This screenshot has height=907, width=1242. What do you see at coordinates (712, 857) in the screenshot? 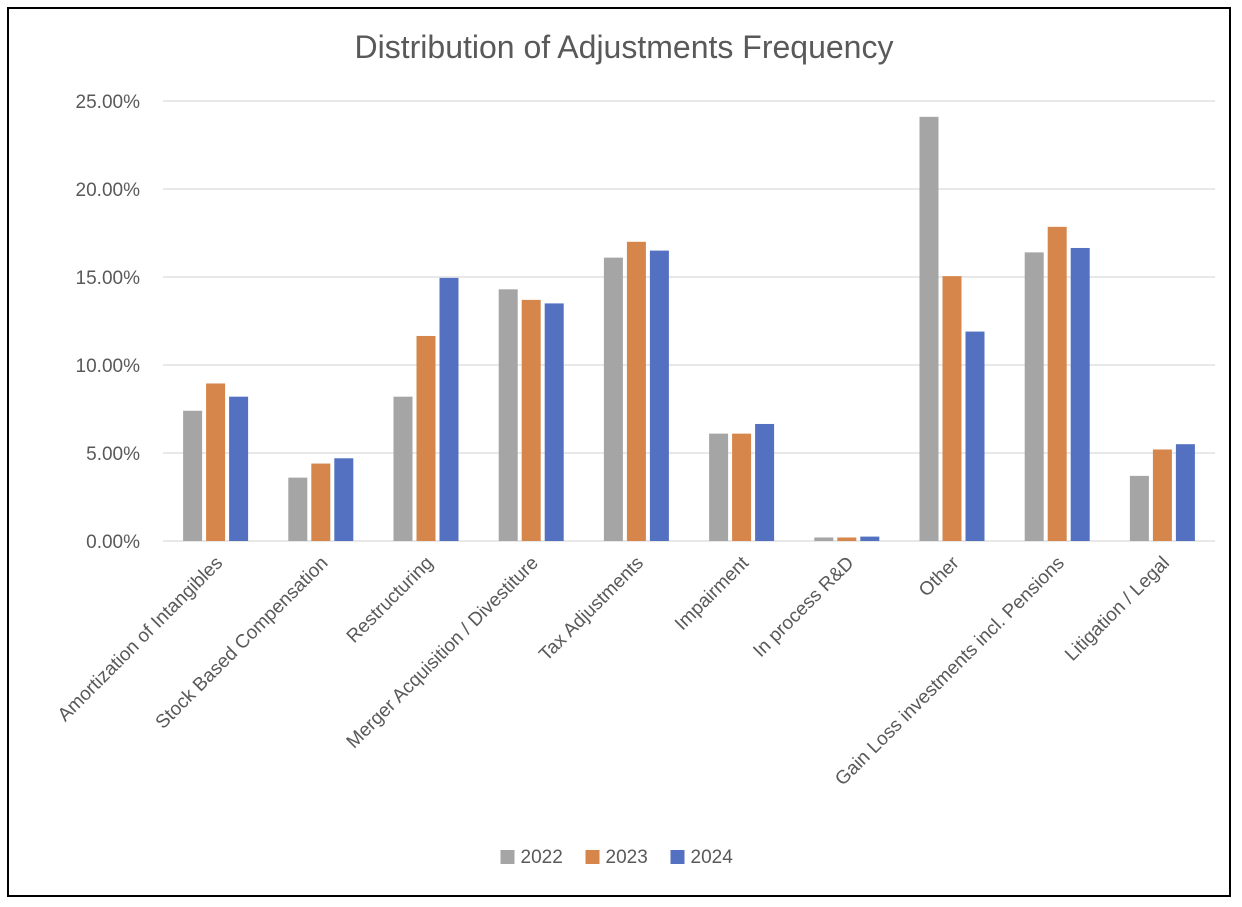
I see `legend-label-2024: 2024` at bounding box center [712, 857].